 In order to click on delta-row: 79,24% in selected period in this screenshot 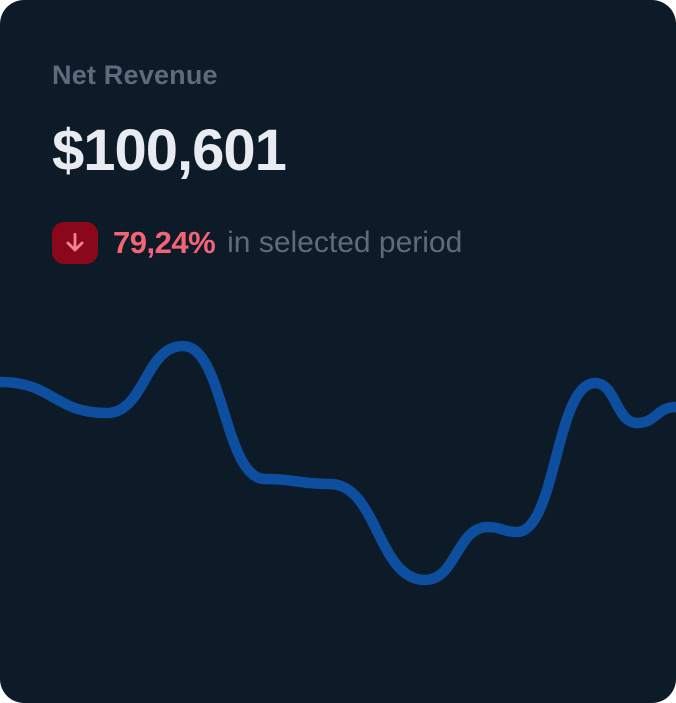, I will do `click(257, 243)`.